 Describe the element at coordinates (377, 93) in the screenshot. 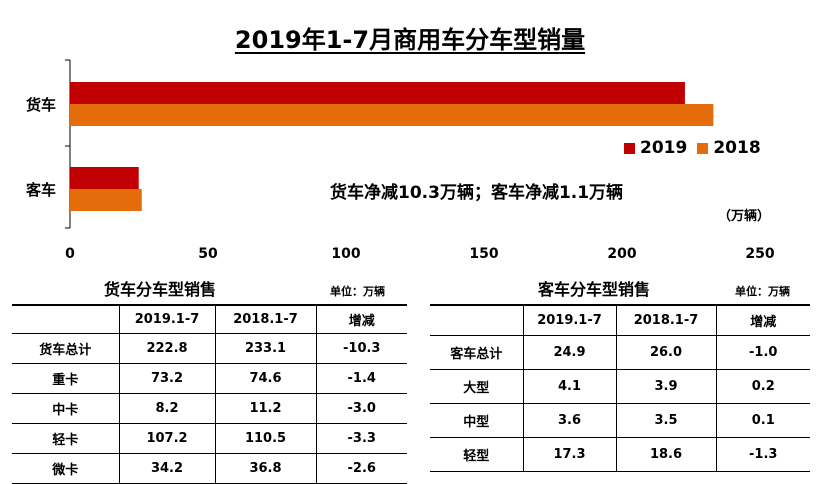

I see `bar-2019-truck` at that location.